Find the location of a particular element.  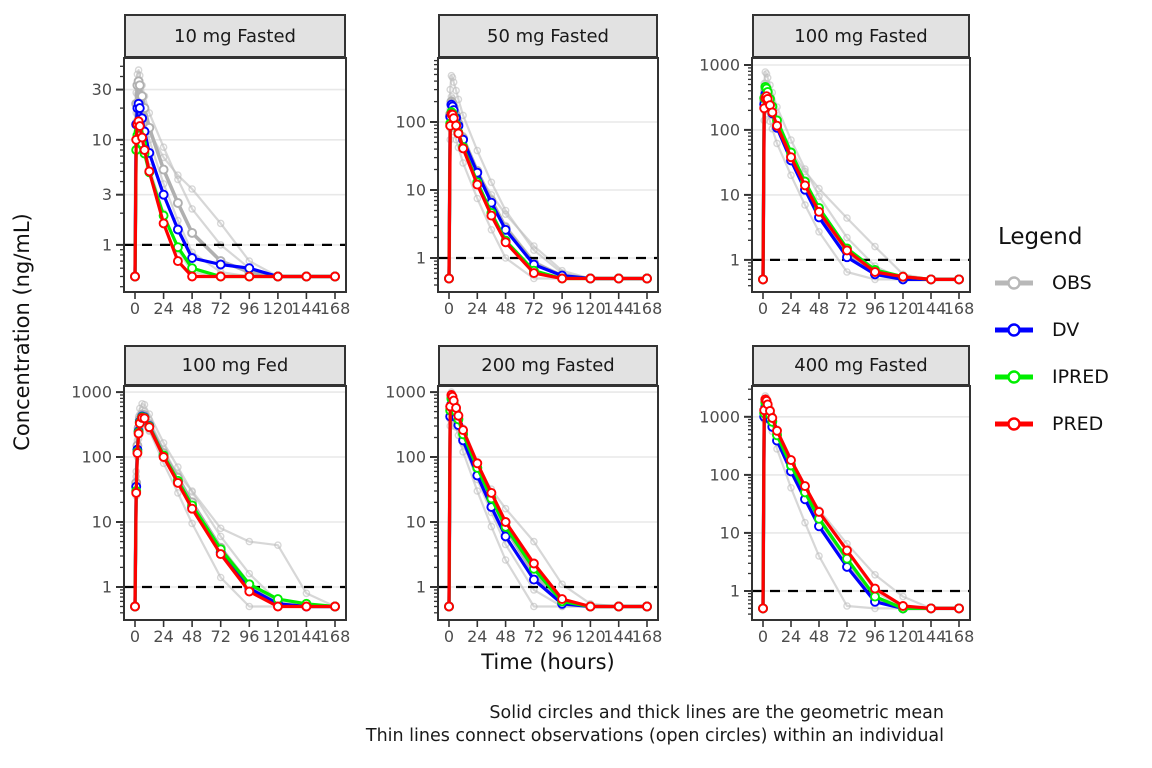

panel-border is located at coordinates (861, 503).